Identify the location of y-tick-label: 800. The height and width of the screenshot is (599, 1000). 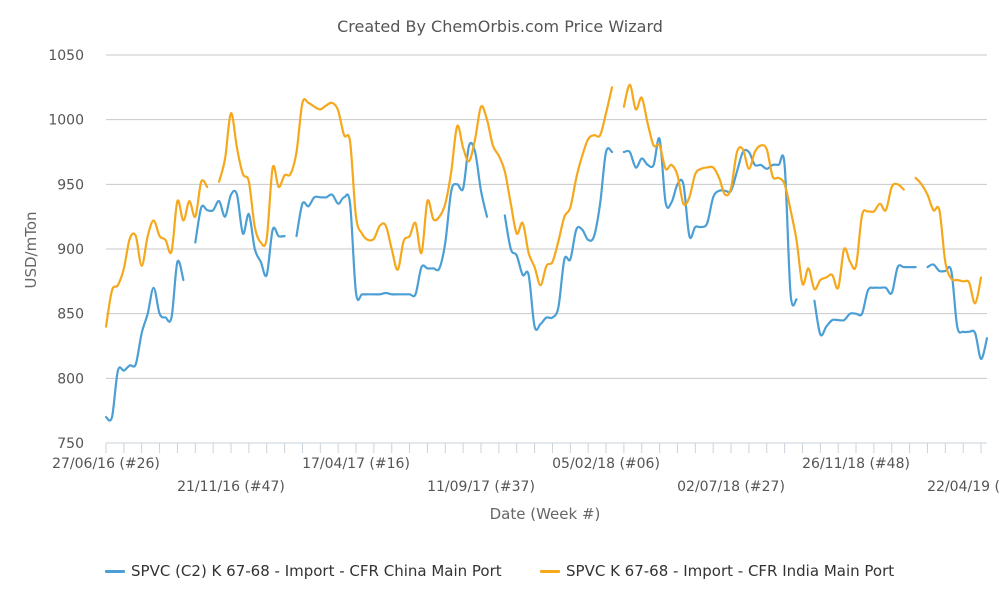
(70, 379).